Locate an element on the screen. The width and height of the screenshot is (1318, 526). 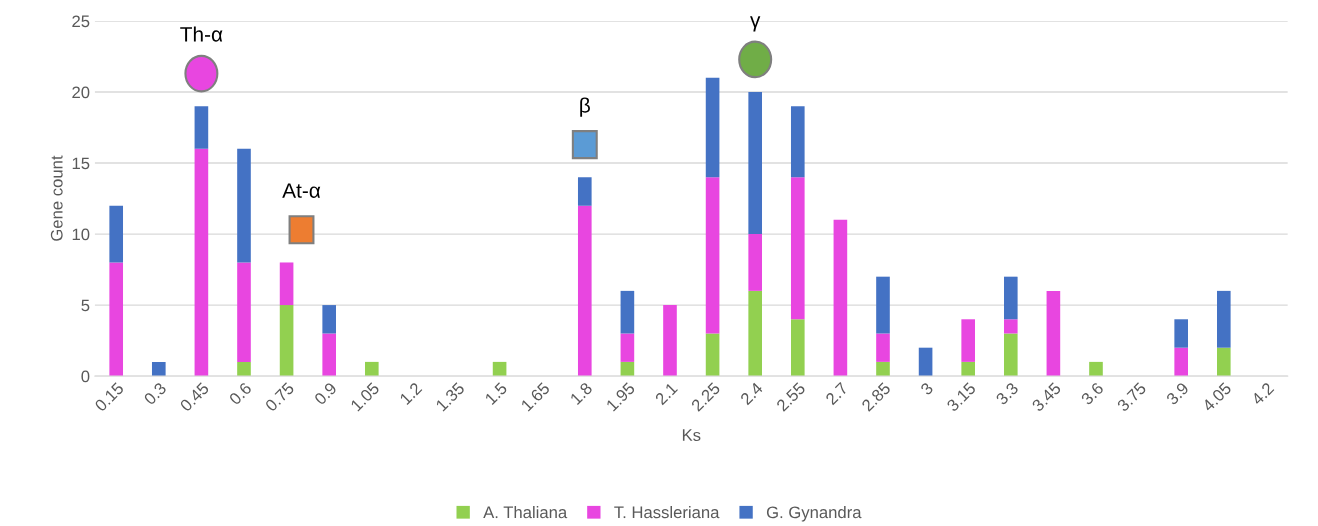
annotation: β is located at coordinates (585, 107).